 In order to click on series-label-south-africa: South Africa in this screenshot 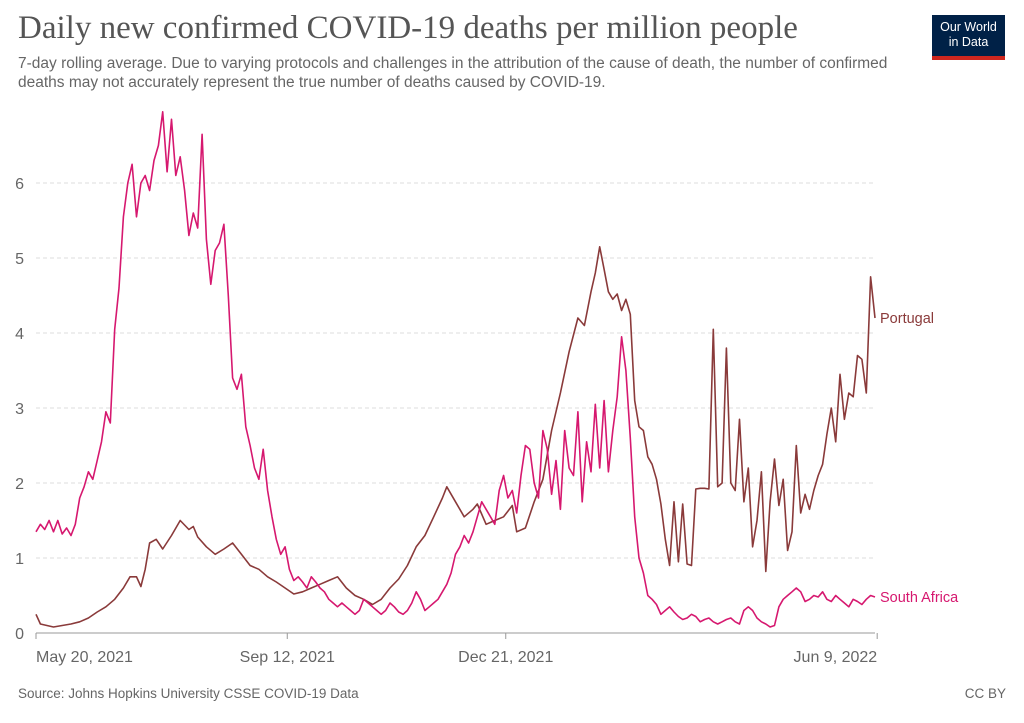, I will do `click(919, 598)`.